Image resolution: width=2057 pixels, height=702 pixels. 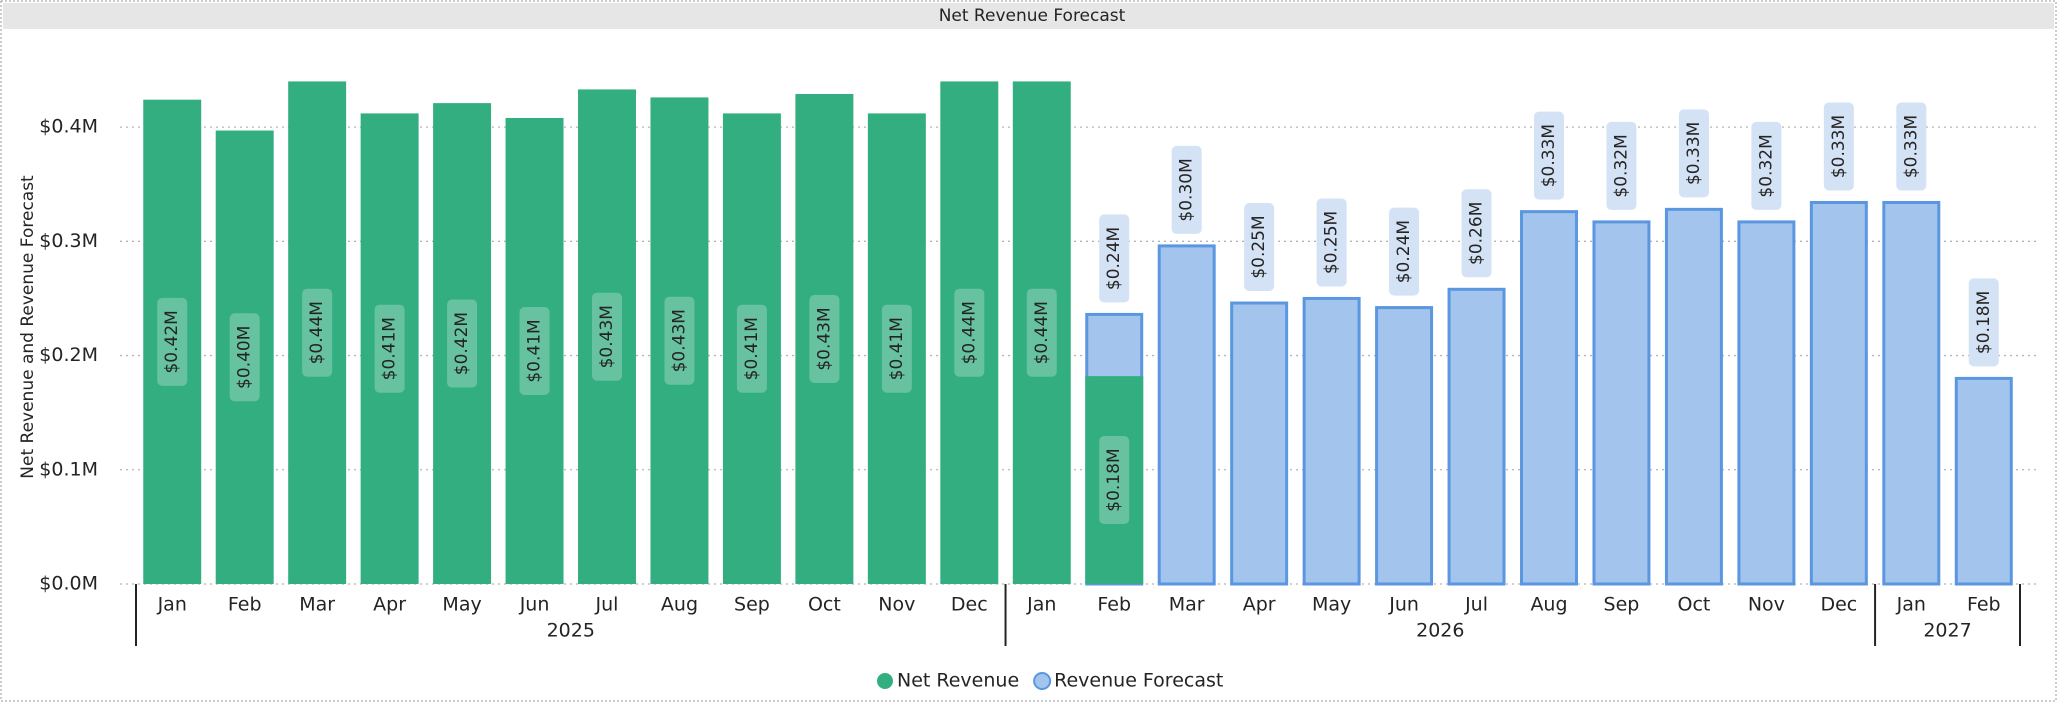 What do you see at coordinates (958, 681) in the screenshot?
I see `legend-label: Net Revenue` at bounding box center [958, 681].